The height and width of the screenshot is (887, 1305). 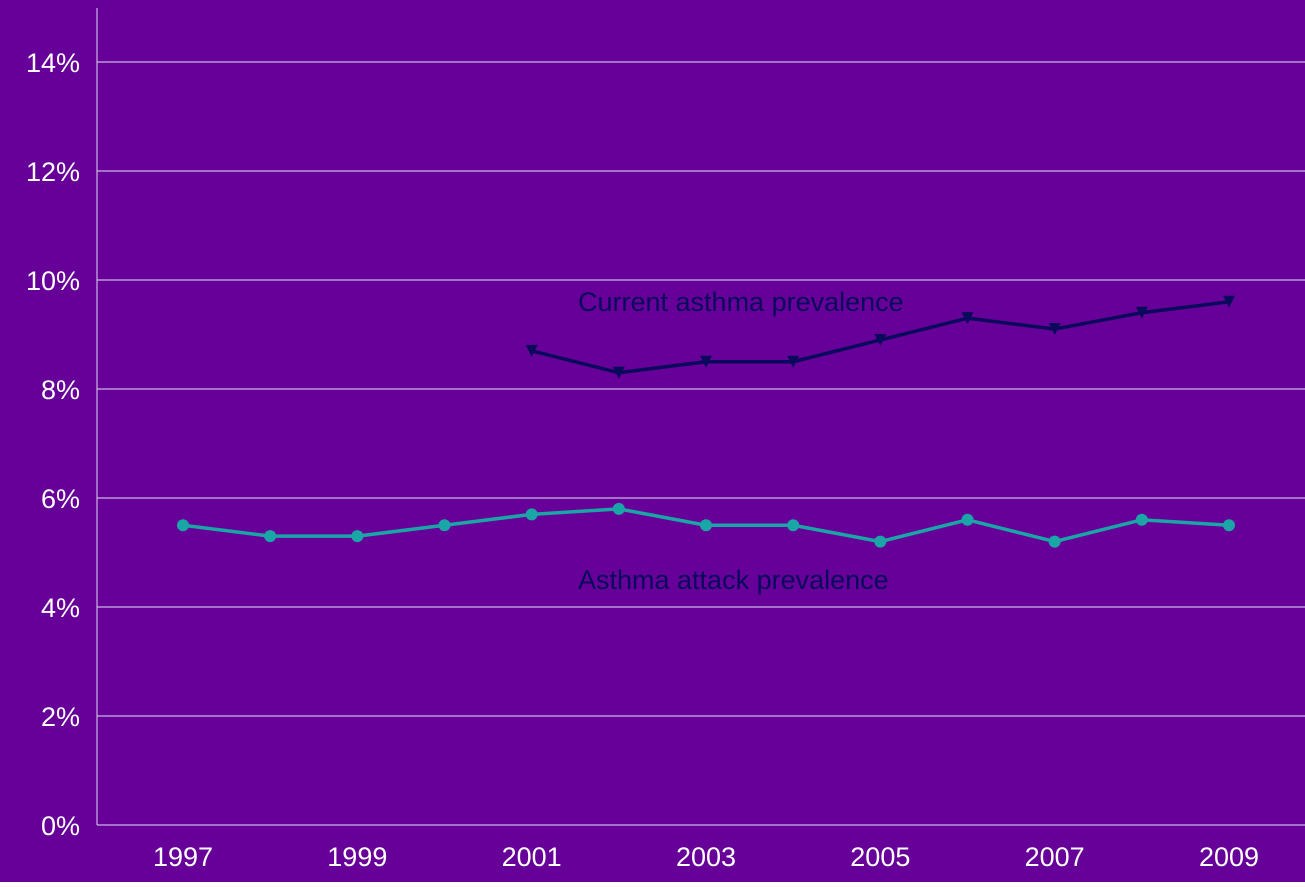 I want to click on y-tick-label: 6%, so click(x=60, y=499).